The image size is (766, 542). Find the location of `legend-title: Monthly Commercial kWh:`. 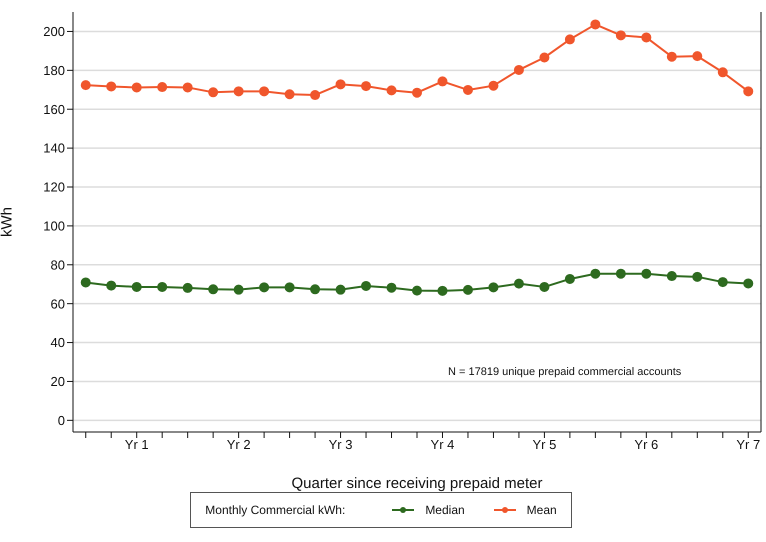

legend-title: Monthly Commercial kWh: is located at coordinates (275, 510).